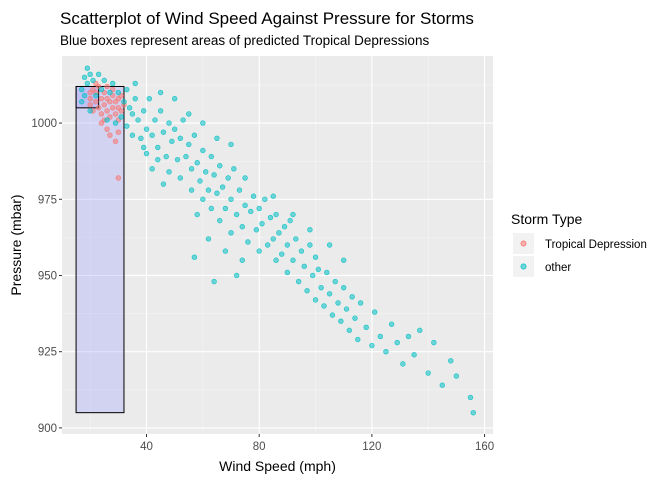  What do you see at coordinates (580, 255) in the screenshot?
I see `legend-entries: Tropical Depression other` at bounding box center [580, 255].